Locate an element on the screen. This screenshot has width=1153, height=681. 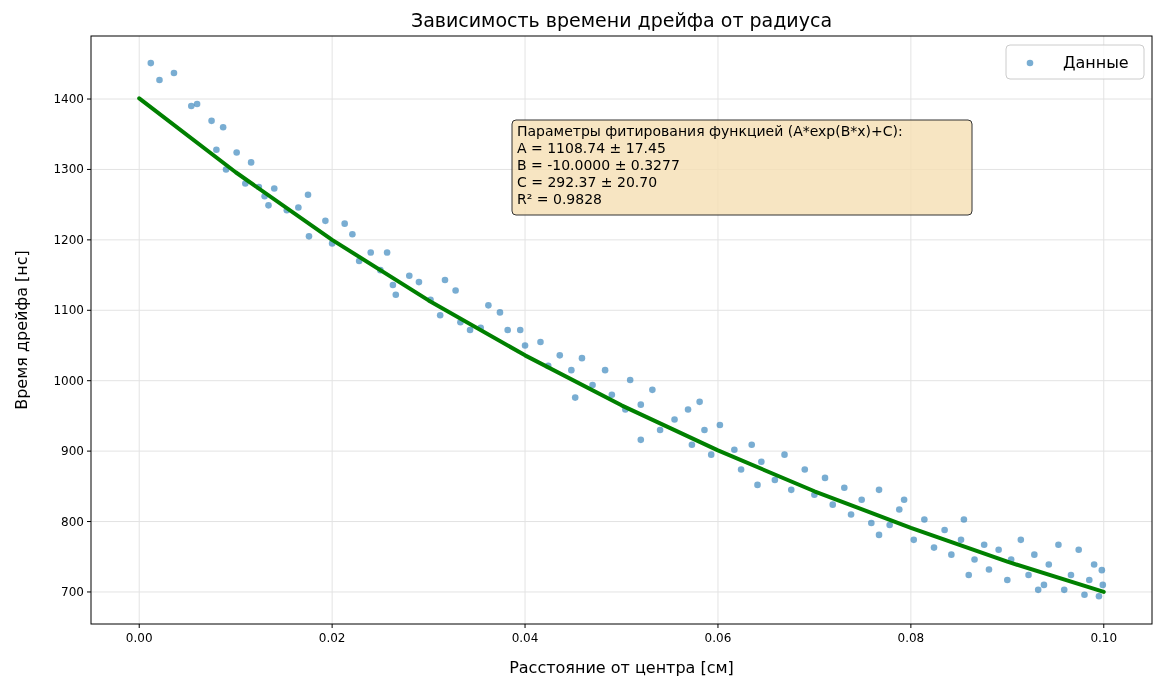
x-tick-label: 0.00 is located at coordinates (139, 638).